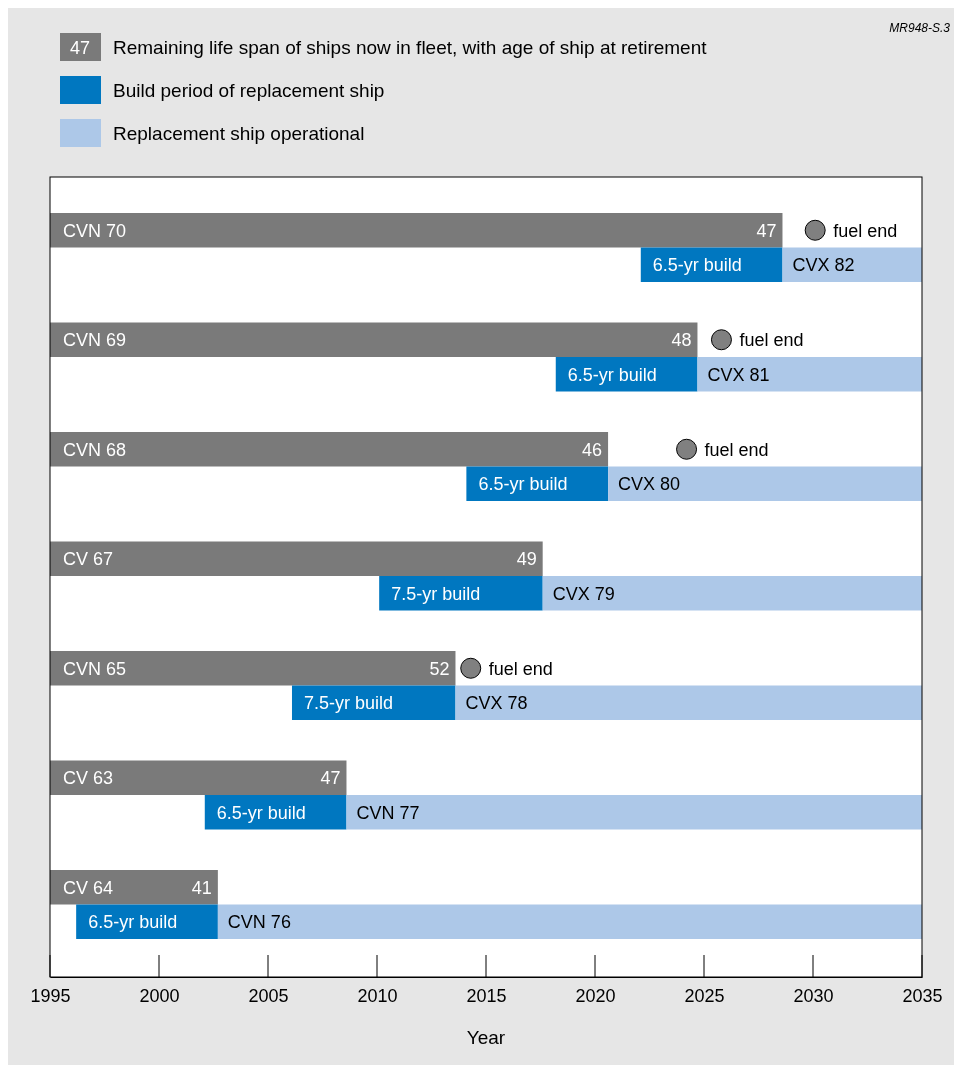 The height and width of the screenshot is (1065, 954). Describe the element at coordinates (823, 265) in the screenshot. I see `data-label: CVX 82` at that location.